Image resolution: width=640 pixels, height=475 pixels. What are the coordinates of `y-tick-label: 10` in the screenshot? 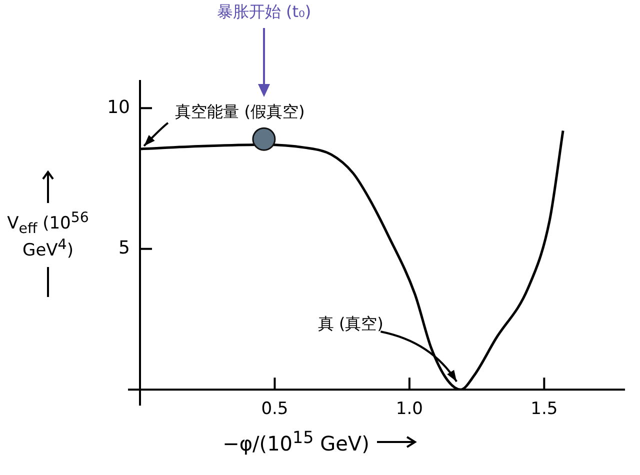 It's located at (118, 107).